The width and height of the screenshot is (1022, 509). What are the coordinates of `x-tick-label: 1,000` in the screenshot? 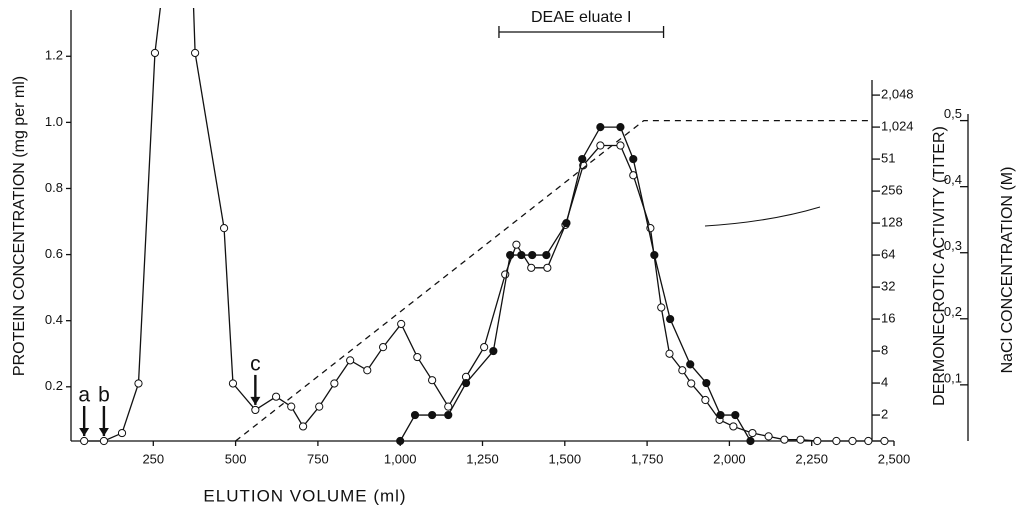 It's located at (400, 458).